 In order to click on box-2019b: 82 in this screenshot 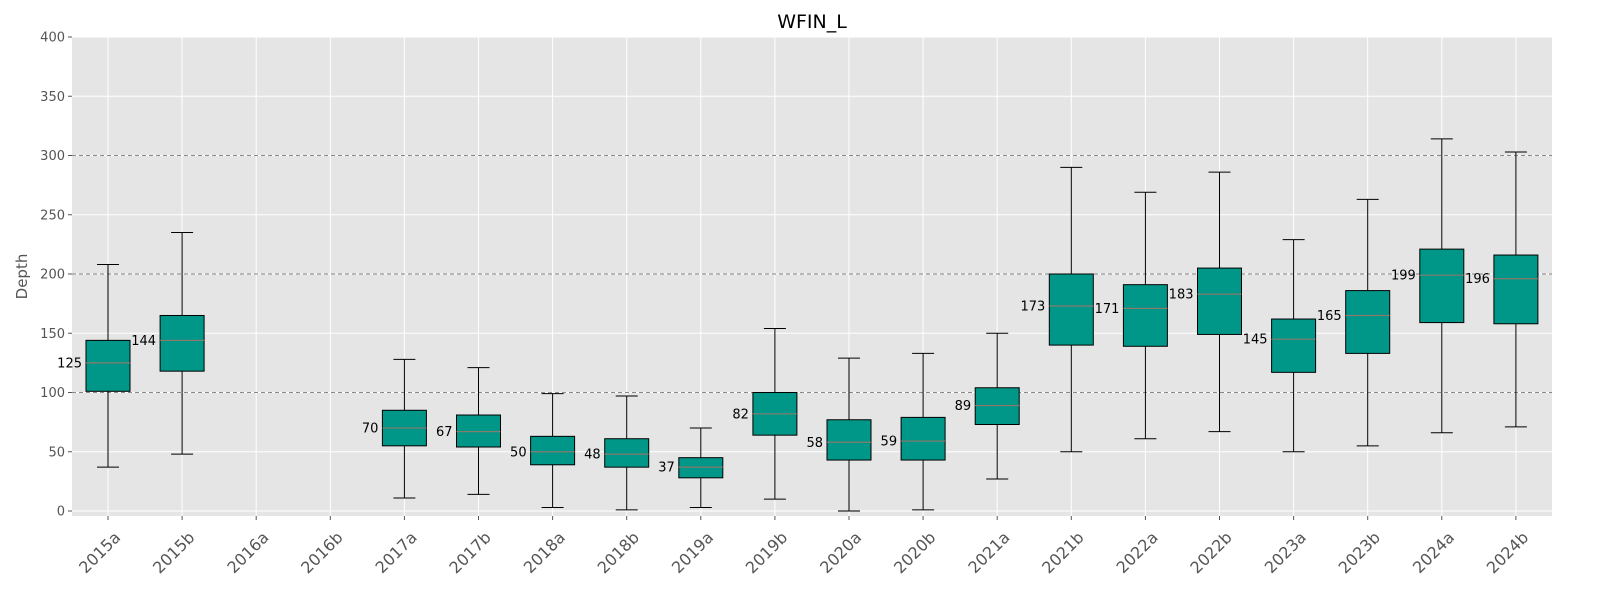, I will do `click(765, 414)`.